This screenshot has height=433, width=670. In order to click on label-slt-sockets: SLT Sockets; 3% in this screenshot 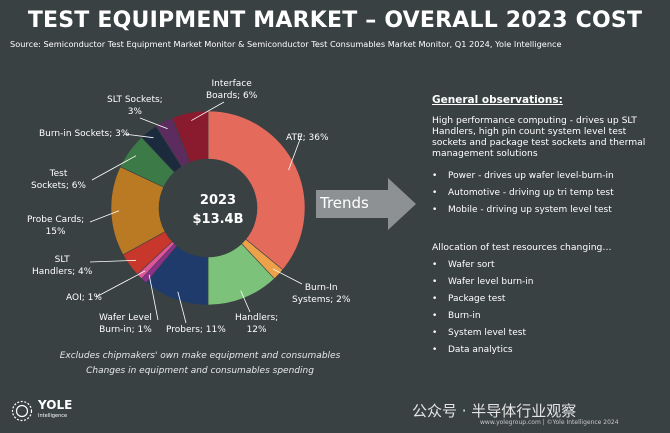, I will do `click(135, 106)`.